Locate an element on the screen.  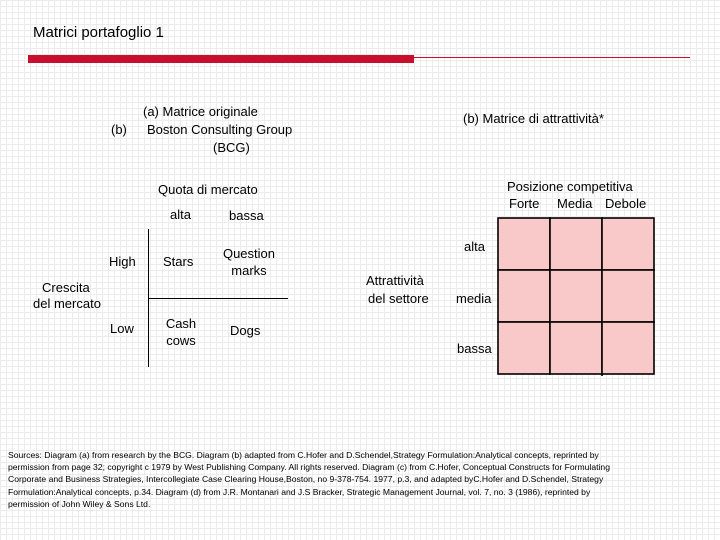
bcg-horizontal-axis is located at coordinates (218, 298).